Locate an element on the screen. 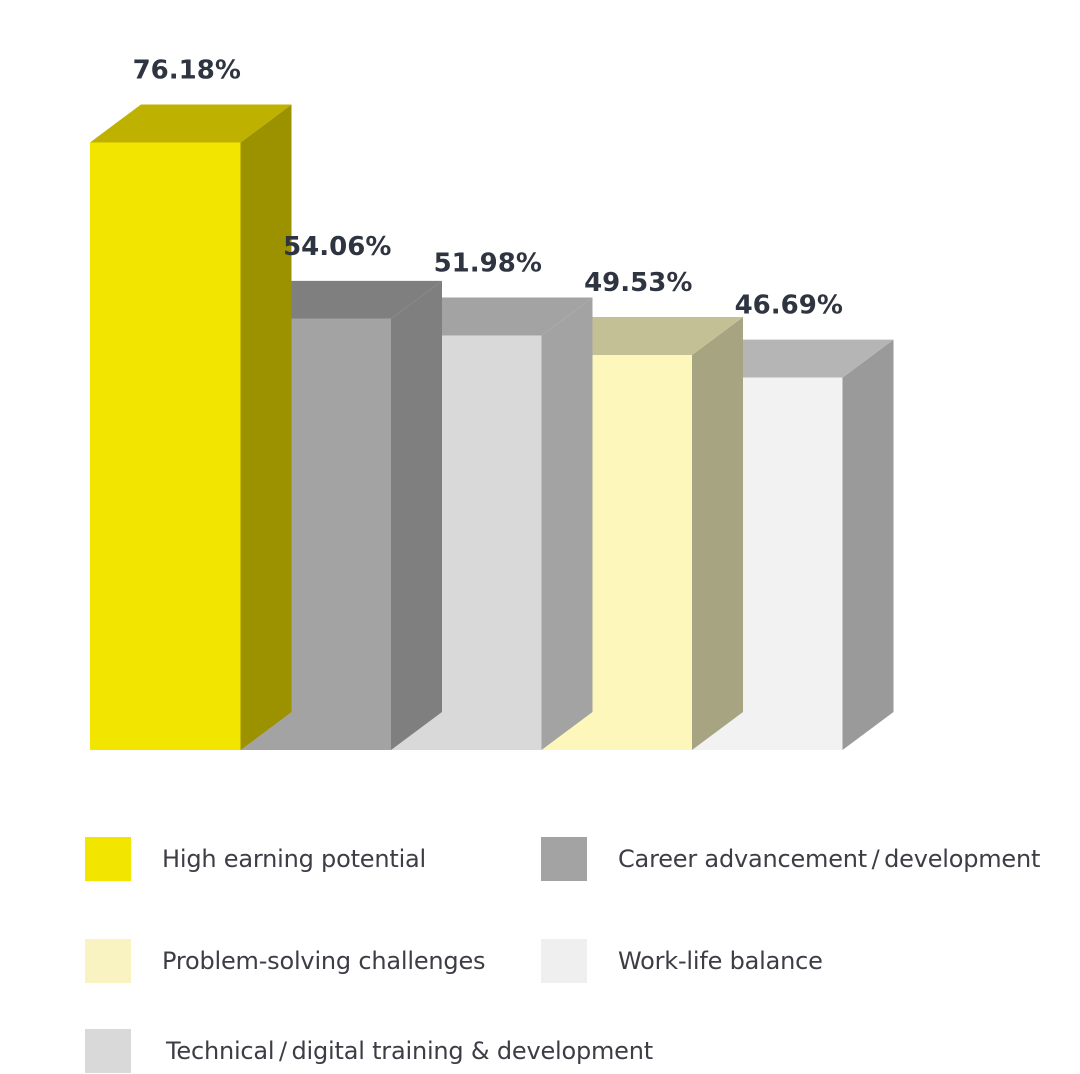 This screenshot has height=1074, width=1080. legend-label: Career advancement / development is located at coordinates (829, 859).